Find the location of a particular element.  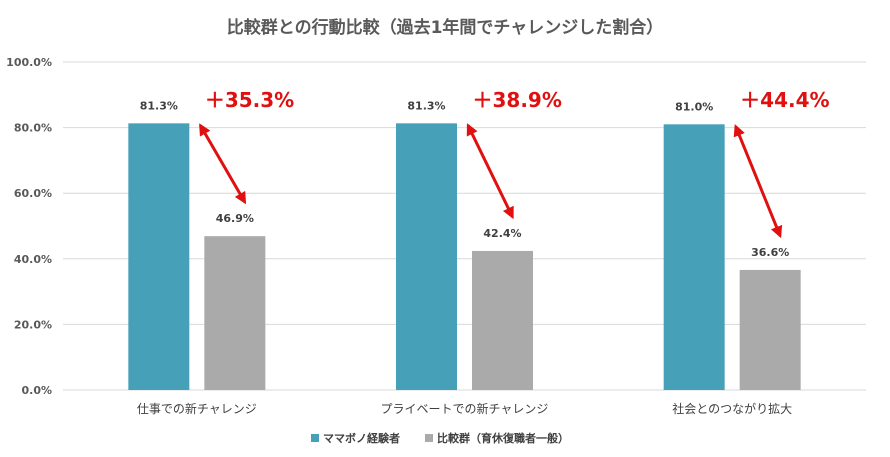

data-label: 81.0% is located at coordinates (694, 106).